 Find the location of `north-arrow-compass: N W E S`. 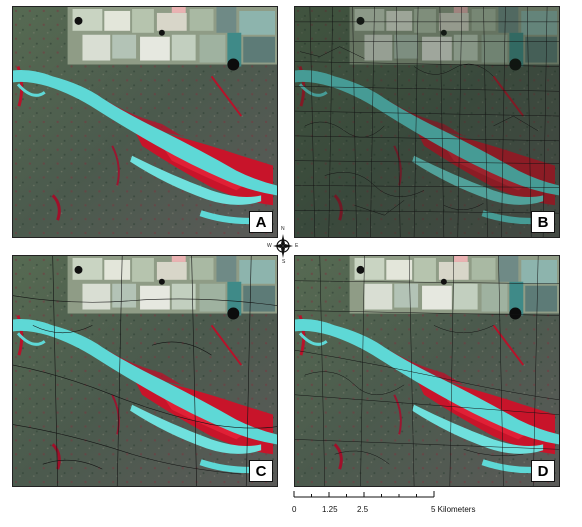

north-arrow-compass: N W E S is located at coordinates (283, 246).